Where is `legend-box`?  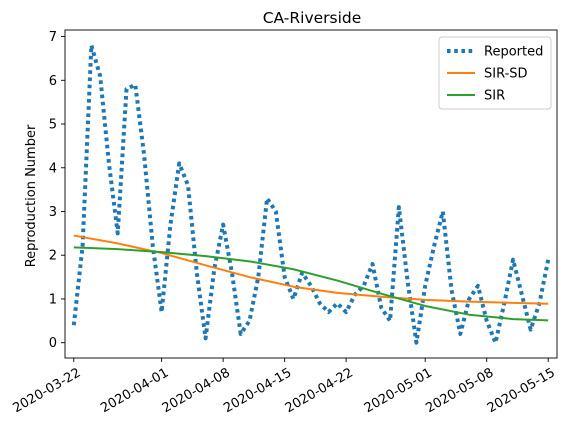 legend-box is located at coordinates (495, 73).